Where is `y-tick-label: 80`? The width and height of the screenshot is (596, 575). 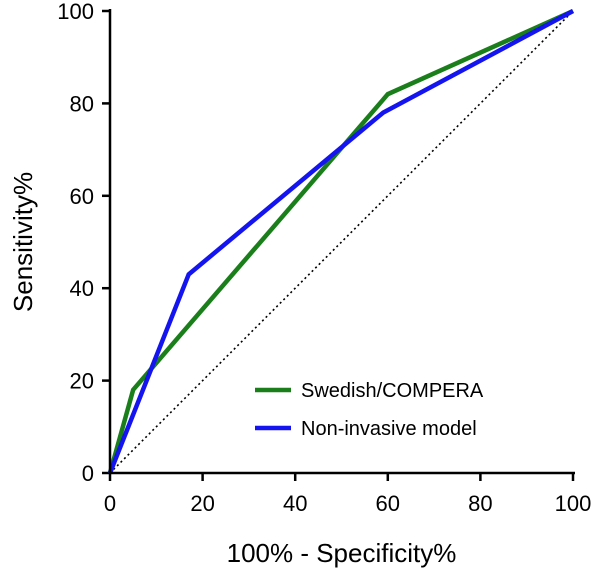
y-tick-label: 80 is located at coordinates (82, 103).